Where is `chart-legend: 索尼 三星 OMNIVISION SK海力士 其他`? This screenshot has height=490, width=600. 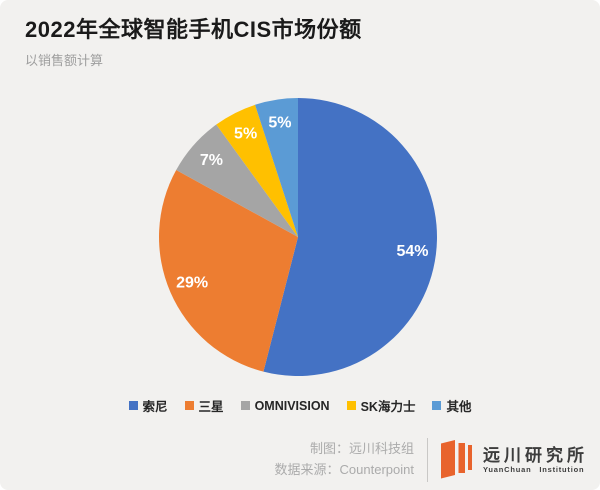
chart-legend: 索尼 三星 OMNIVISION SK海力士 其他 is located at coordinates (300, 405).